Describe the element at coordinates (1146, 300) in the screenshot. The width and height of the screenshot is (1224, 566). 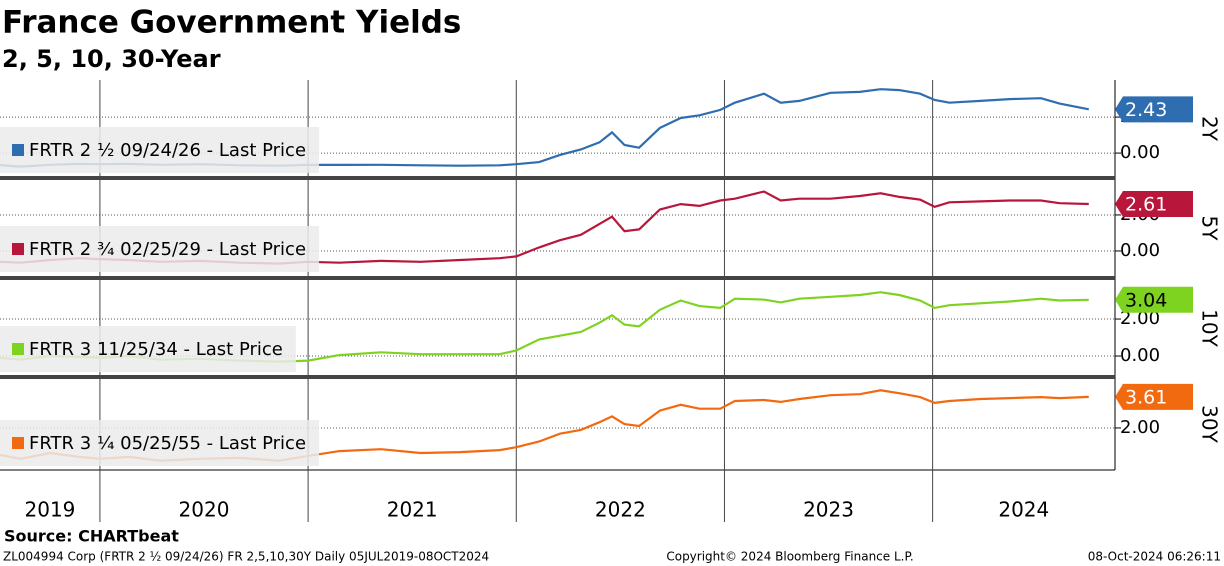
I see `last-value-label: 3.04` at that location.